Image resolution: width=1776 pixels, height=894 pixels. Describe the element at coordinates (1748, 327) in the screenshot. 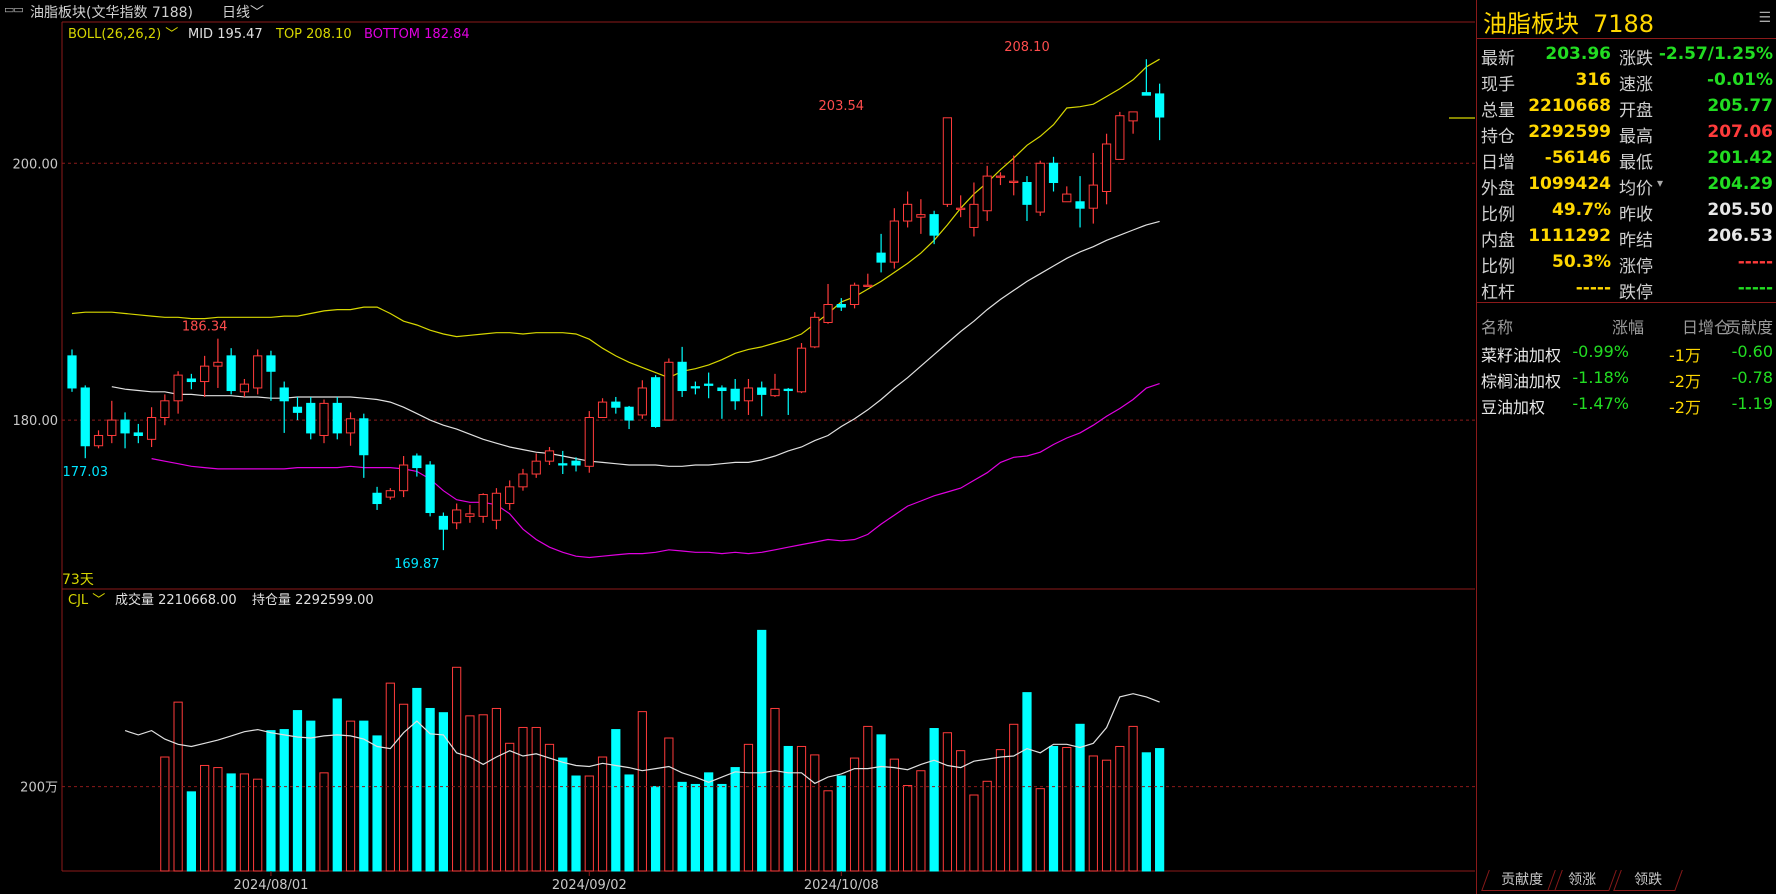

I see `column-header: 贡献度` at that location.